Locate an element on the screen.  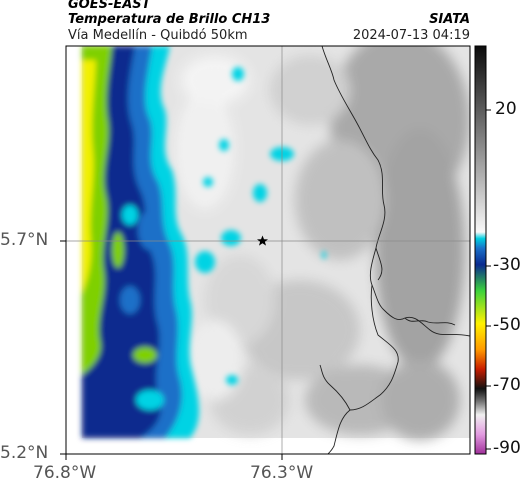
city-star-marker is located at coordinates (262, 240).